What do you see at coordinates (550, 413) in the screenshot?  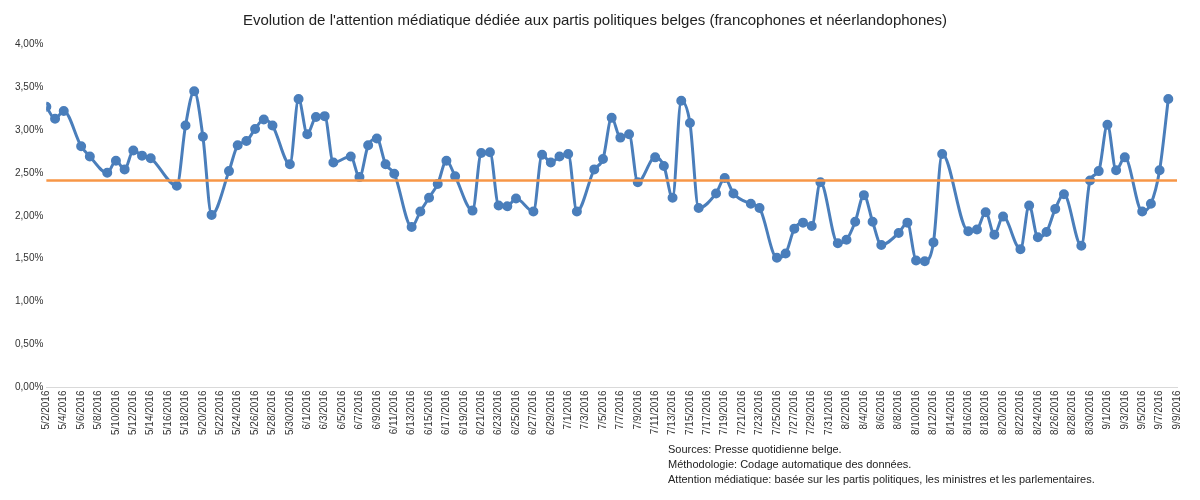 I see `x-tick-label: 6/29/2016` at bounding box center [550, 413].